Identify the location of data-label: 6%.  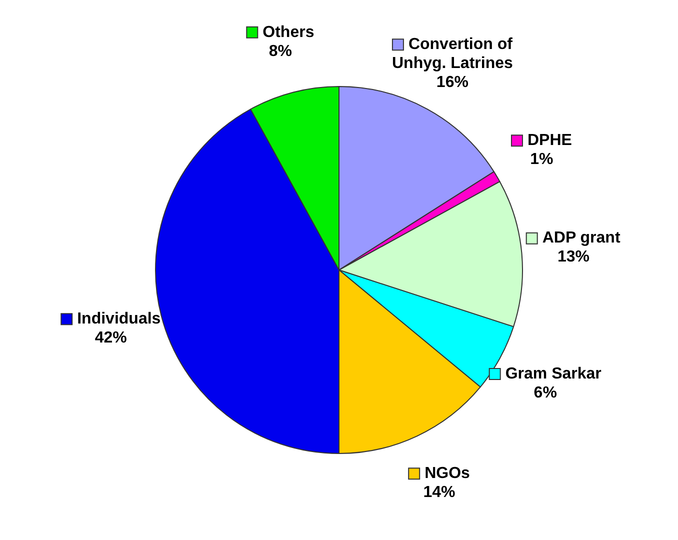
(545, 393).